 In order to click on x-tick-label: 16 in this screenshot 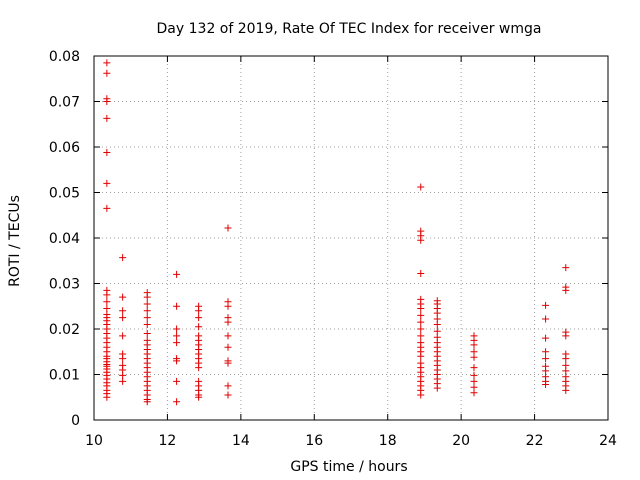, I will do `click(314, 441)`.